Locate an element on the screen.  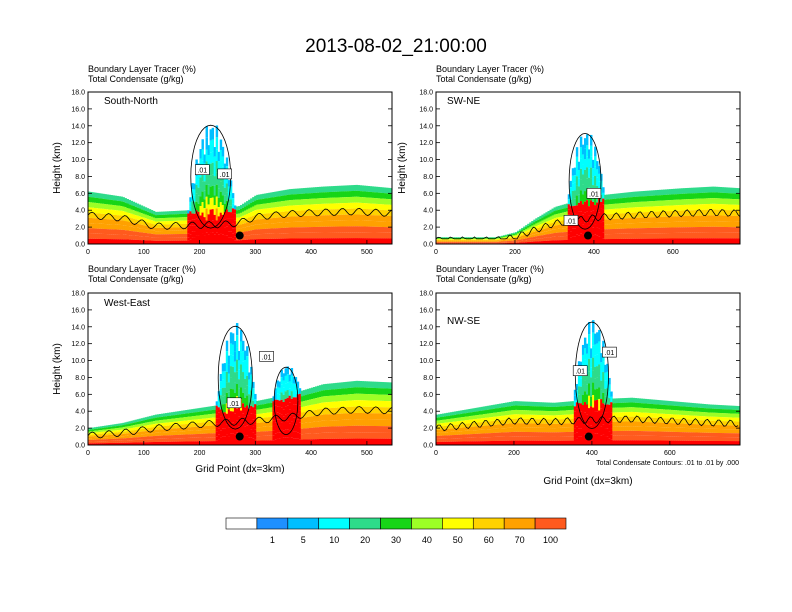
x-tick-label: 400 is located at coordinates (311, 453).